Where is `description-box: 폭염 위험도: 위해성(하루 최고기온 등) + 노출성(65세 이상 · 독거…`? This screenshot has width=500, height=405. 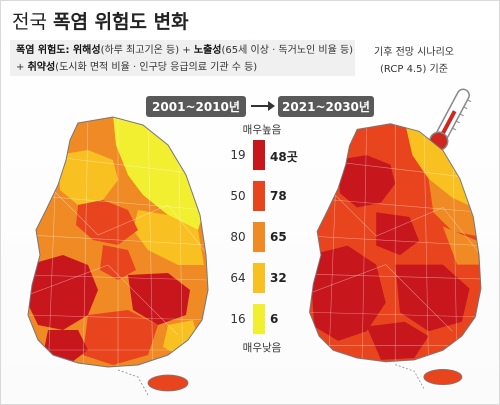 description-box: 폭염 위험도: 위해성(하루 최고기온 등) + 노출성(65세 이상 · 독거… is located at coordinates (182, 58).